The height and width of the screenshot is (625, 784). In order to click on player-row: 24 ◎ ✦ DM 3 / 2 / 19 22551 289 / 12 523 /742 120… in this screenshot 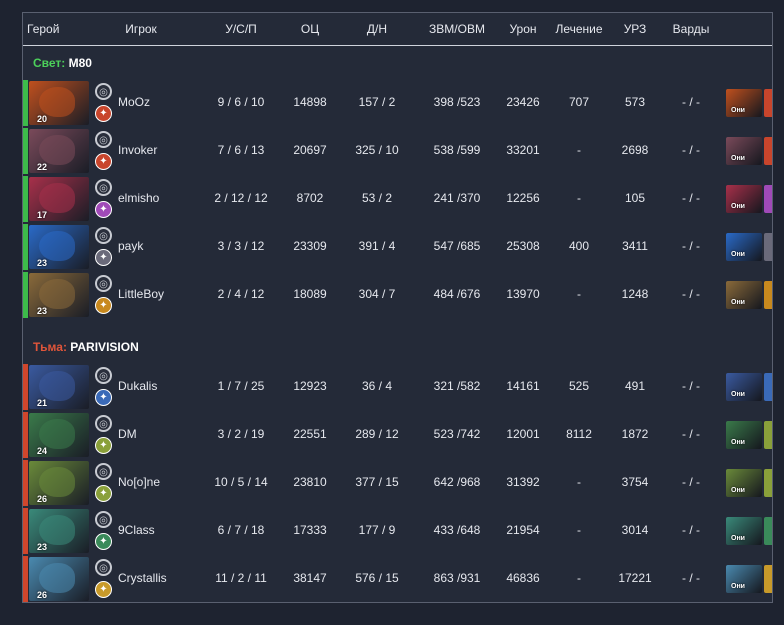, I will do `click(397, 435)`.